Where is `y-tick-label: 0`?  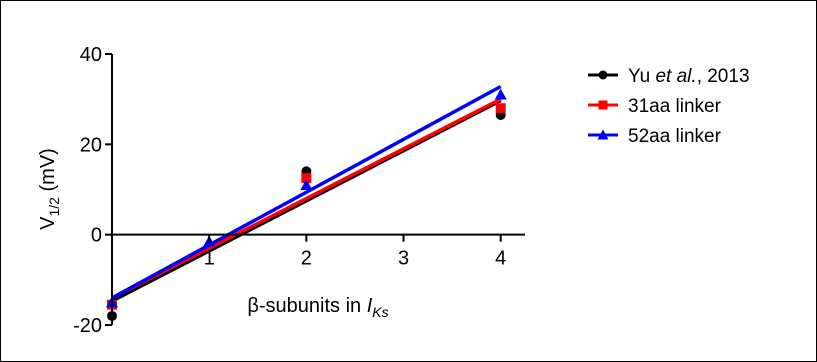 y-tick-label: 0 is located at coordinates (96, 236).